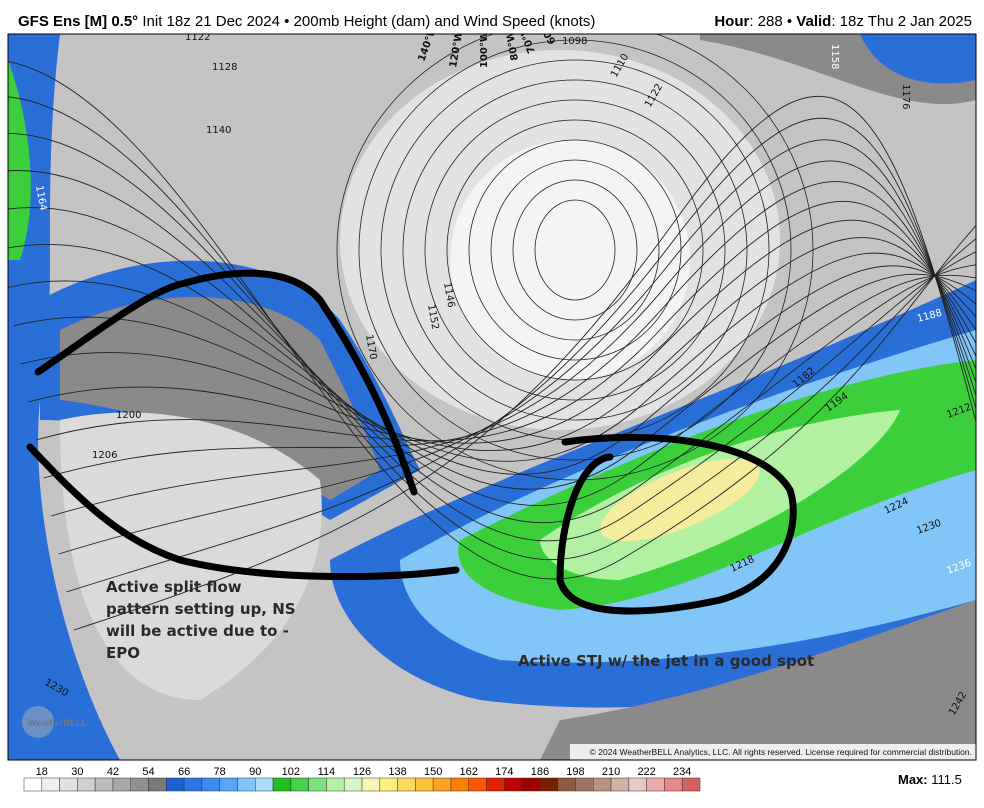 This screenshot has height=808, width=984. Describe the element at coordinates (184, 772) in the screenshot. I see `colorbar-label: 66` at that location.